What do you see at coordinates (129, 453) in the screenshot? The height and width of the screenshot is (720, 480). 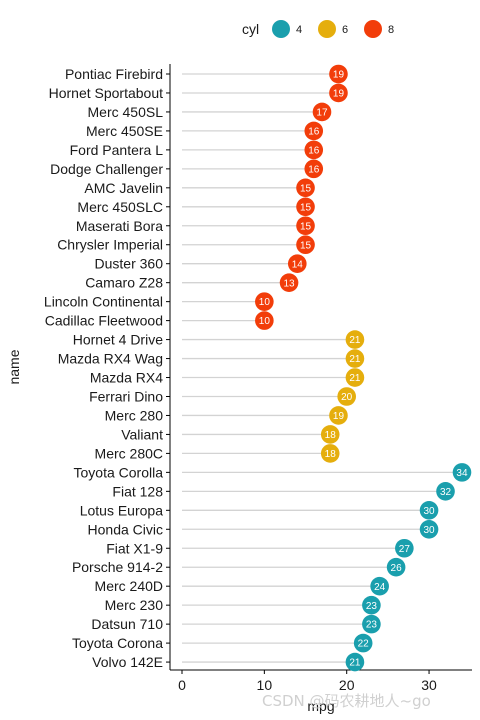 I see `y-tick-label: Merc 280C` at bounding box center [129, 453].